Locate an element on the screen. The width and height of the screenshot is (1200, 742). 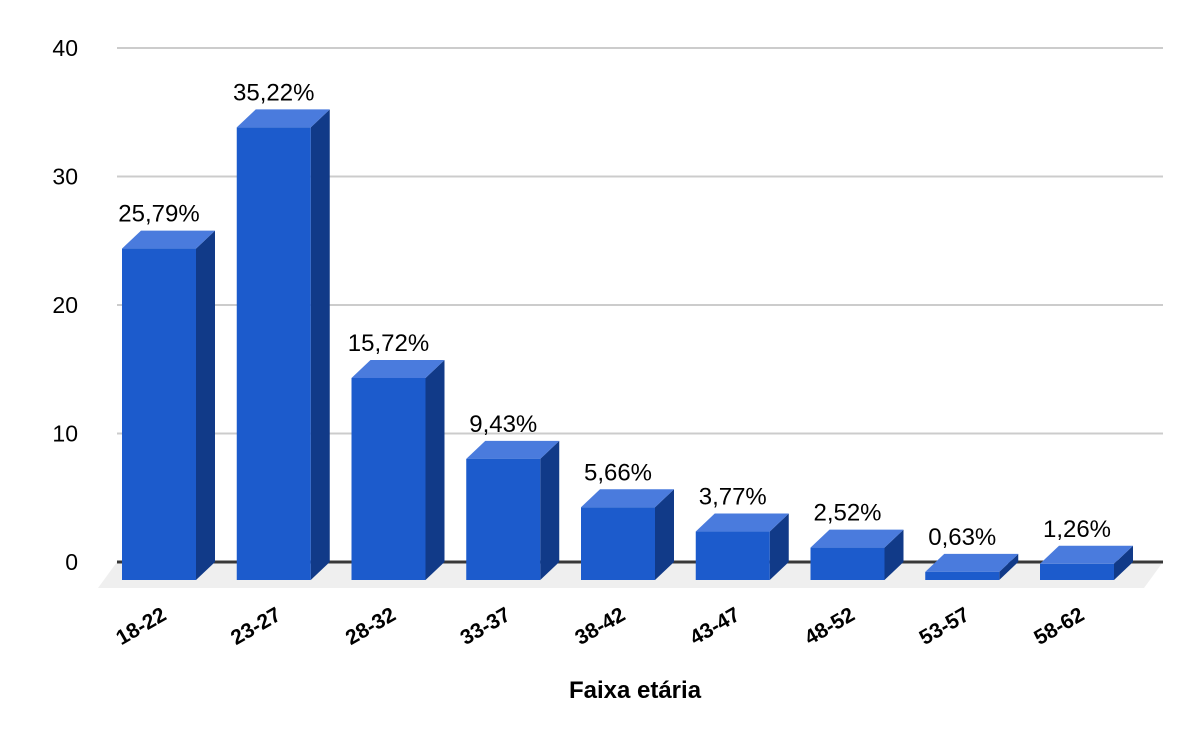
x-axis-category-label: 23-27 is located at coordinates (256, 626).